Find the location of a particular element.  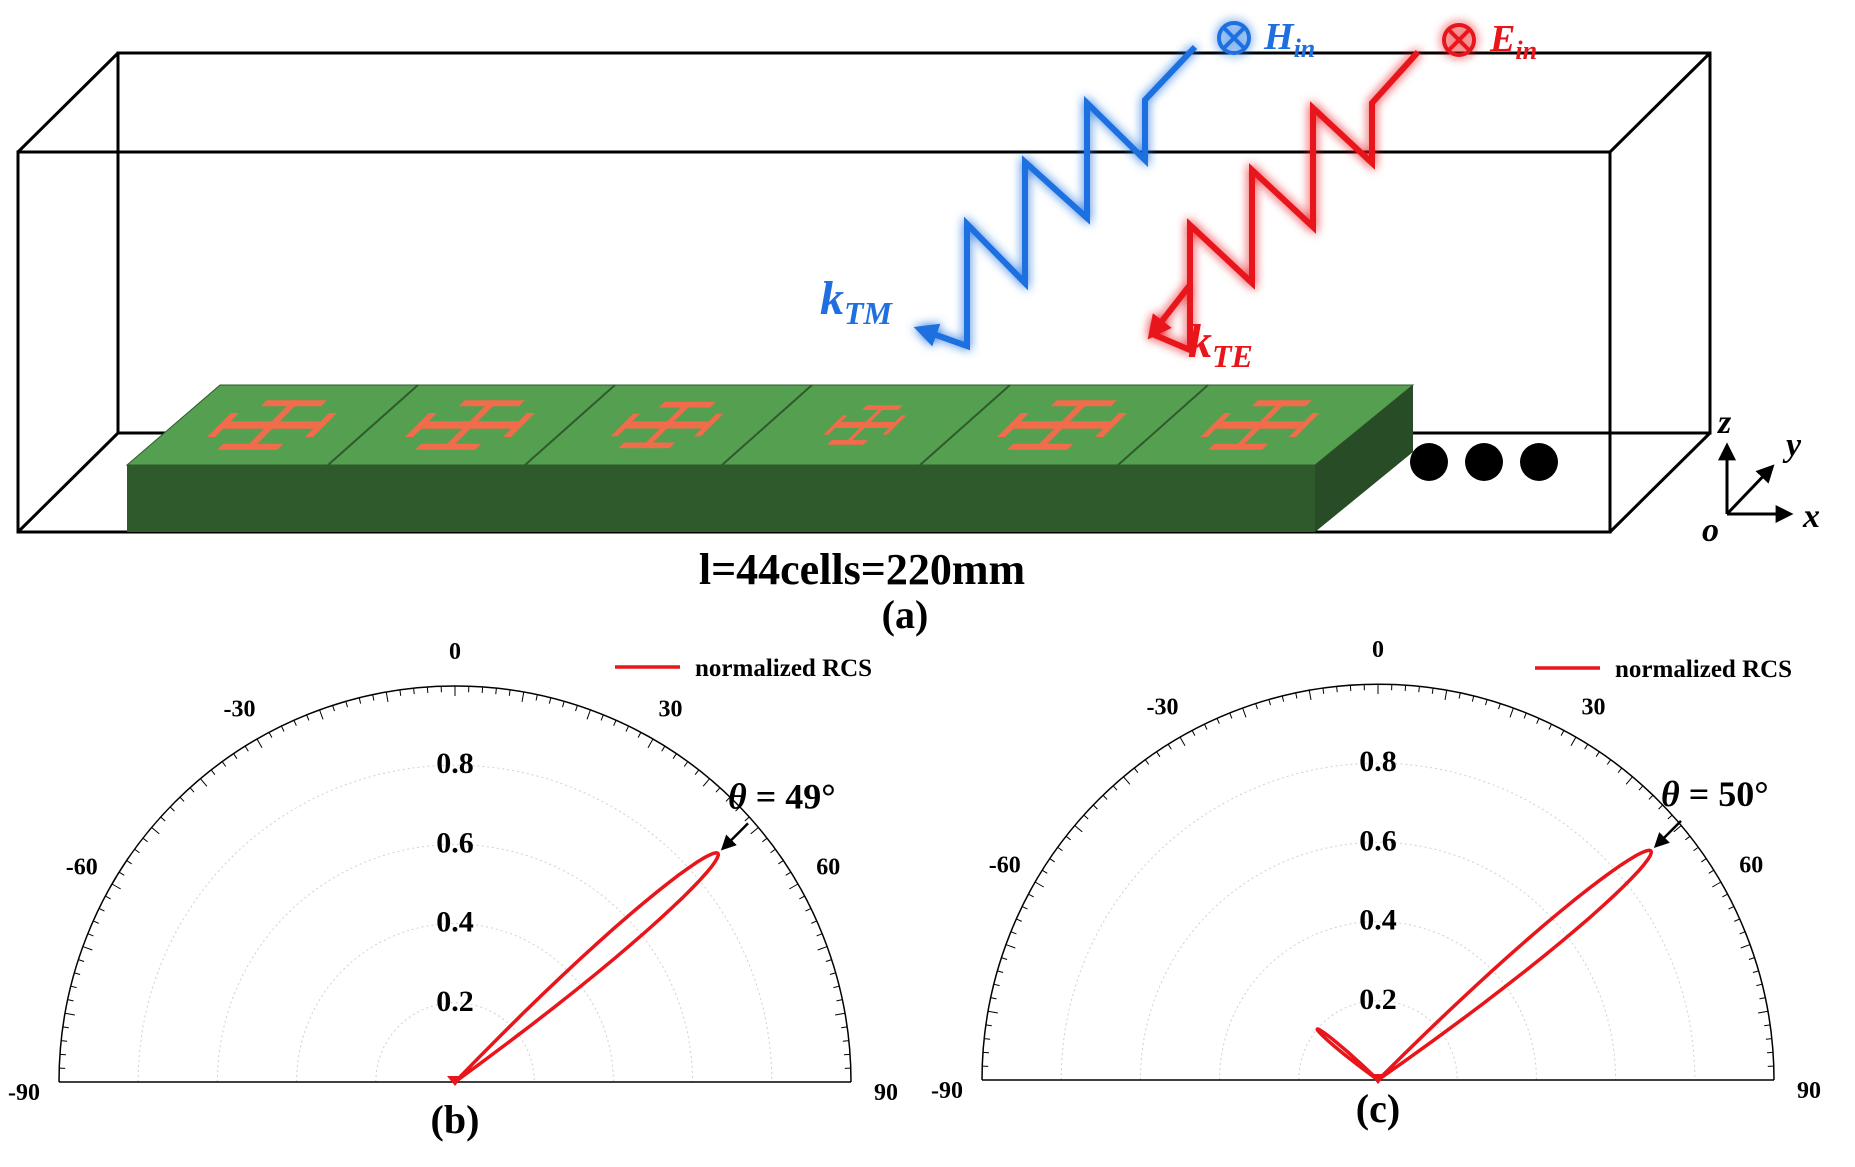

radial-tick-label: 0.4 is located at coordinates (455, 922).